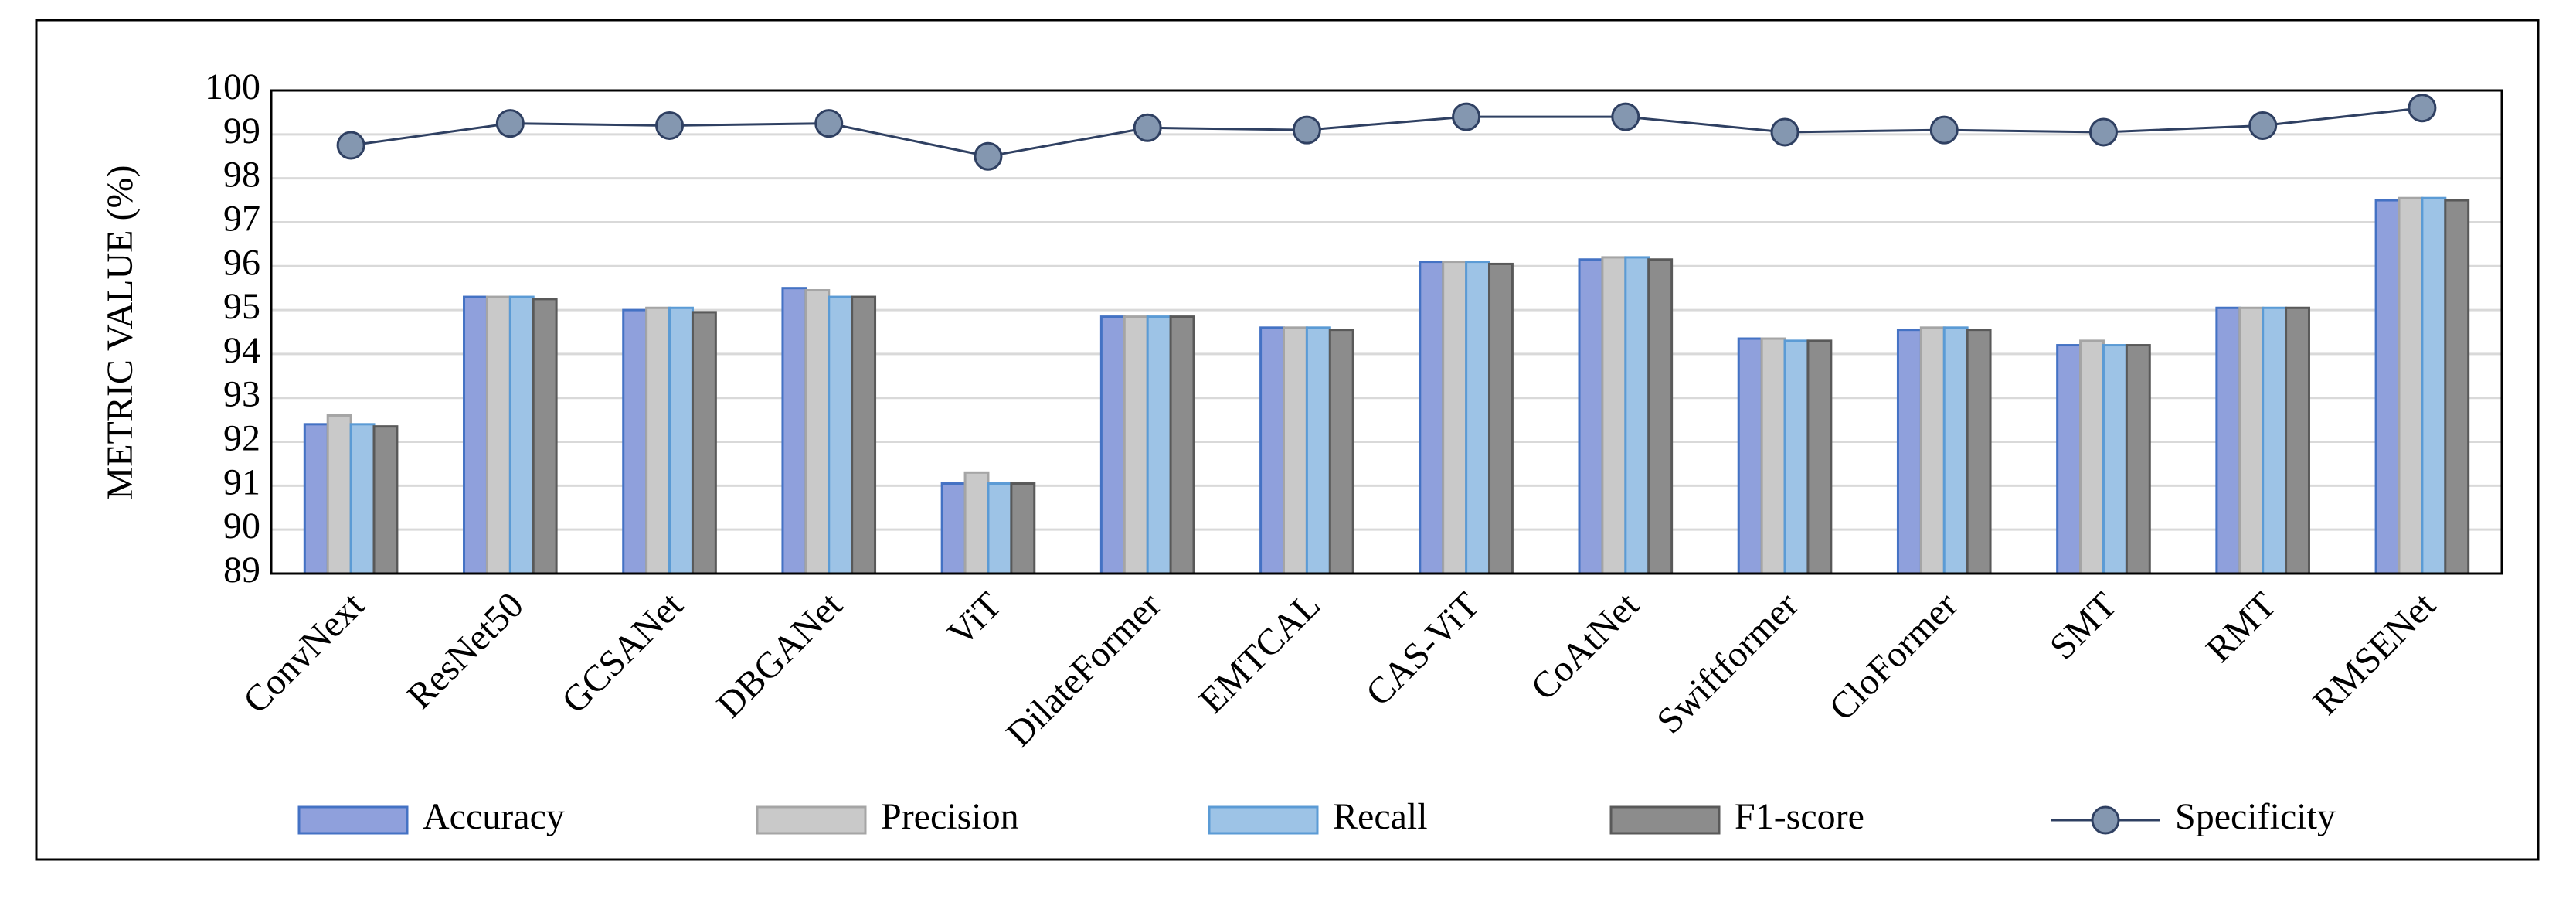 The image size is (2576, 899). What do you see at coordinates (241, 218) in the screenshot?
I see `y-tick-label: 97` at bounding box center [241, 218].